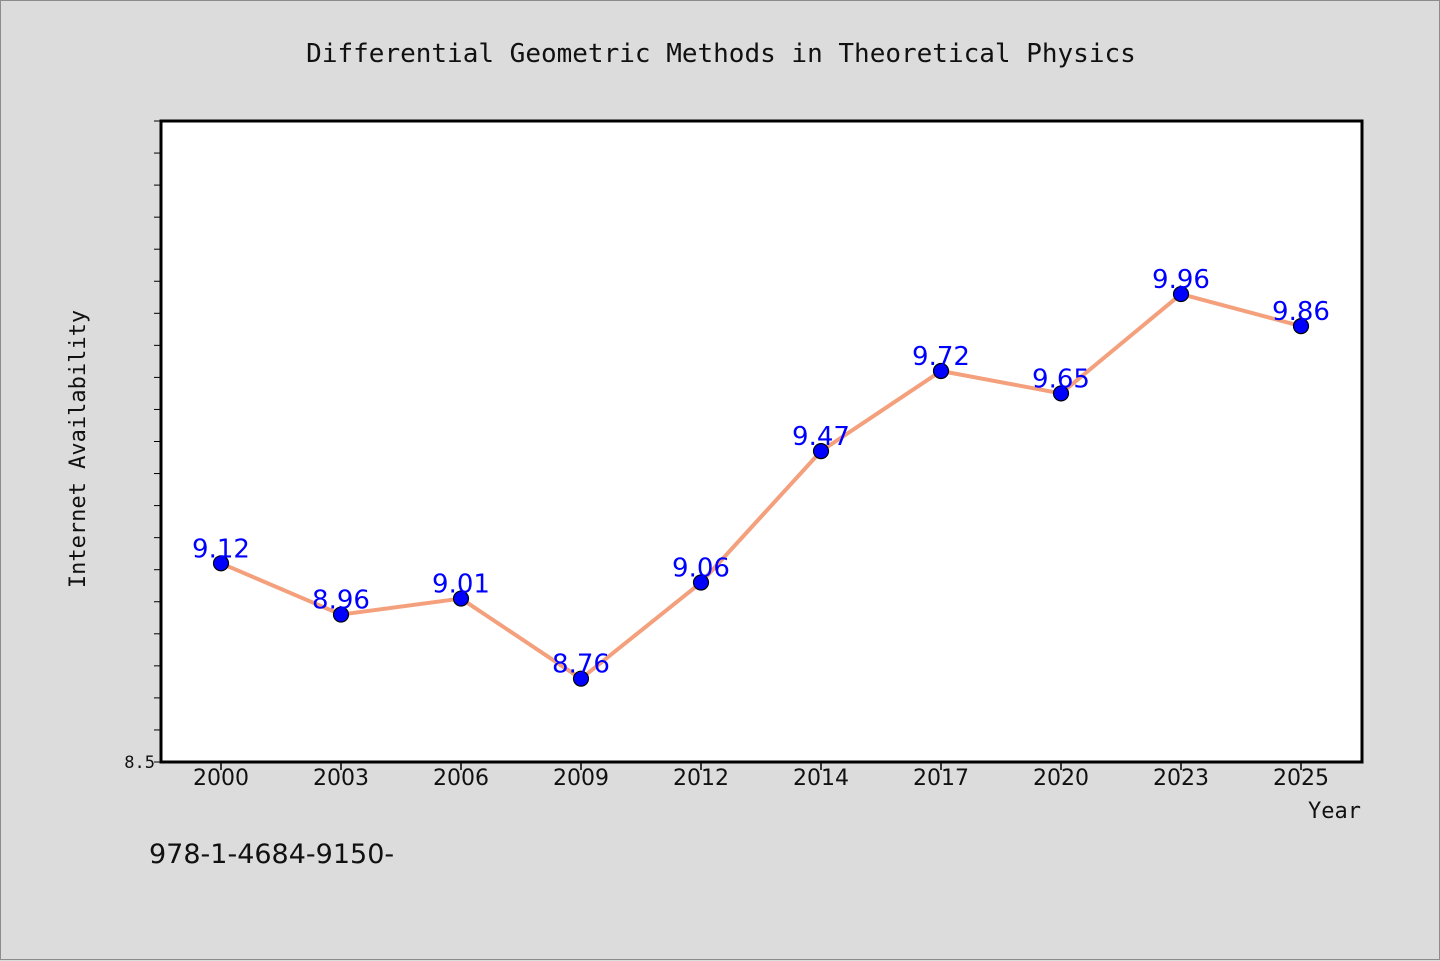  I want to click on x-tick-label: 2023, so click(1181, 778).